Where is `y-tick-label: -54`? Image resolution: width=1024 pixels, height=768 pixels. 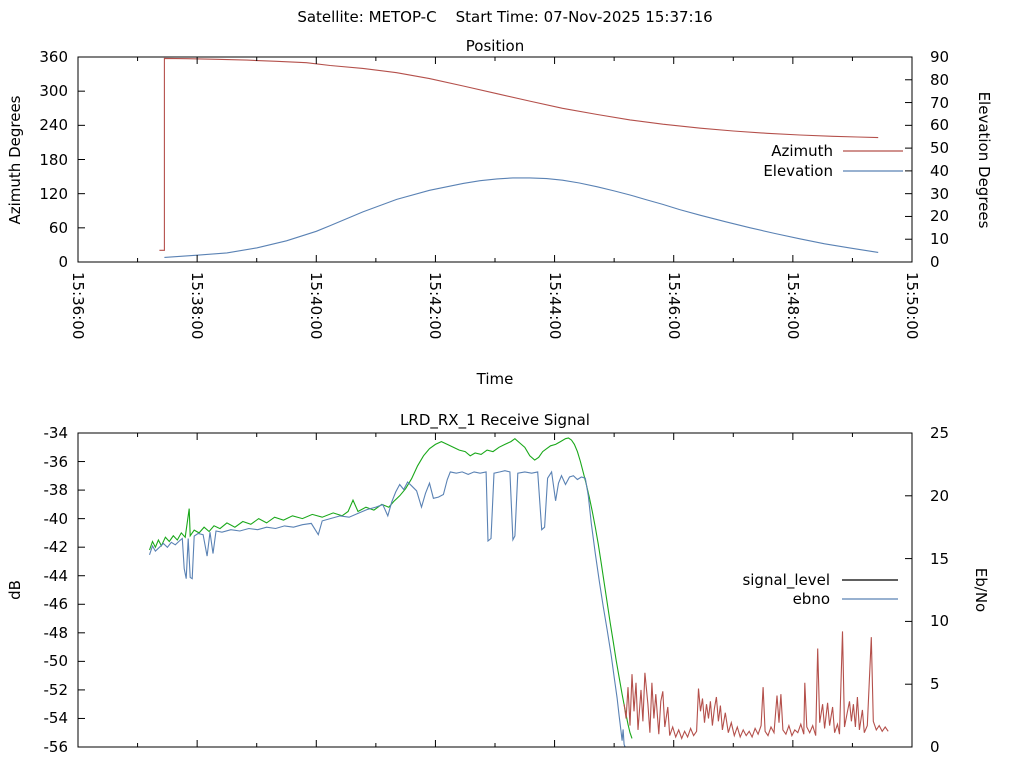 y-tick-label: -54 is located at coordinates (56, 718).